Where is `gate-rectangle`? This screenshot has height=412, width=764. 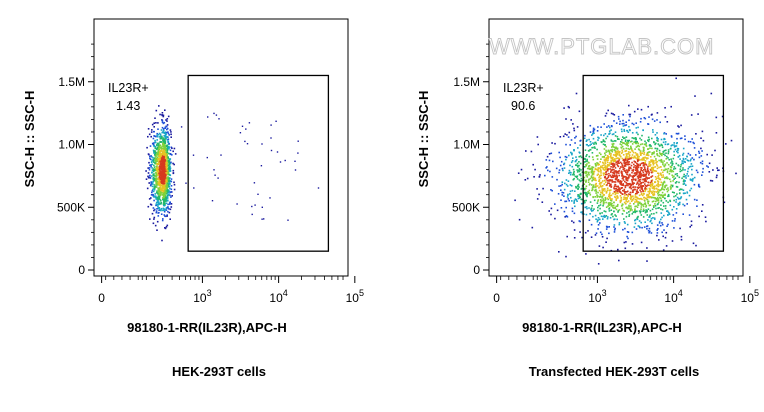 gate-rectangle is located at coordinates (258, 163).